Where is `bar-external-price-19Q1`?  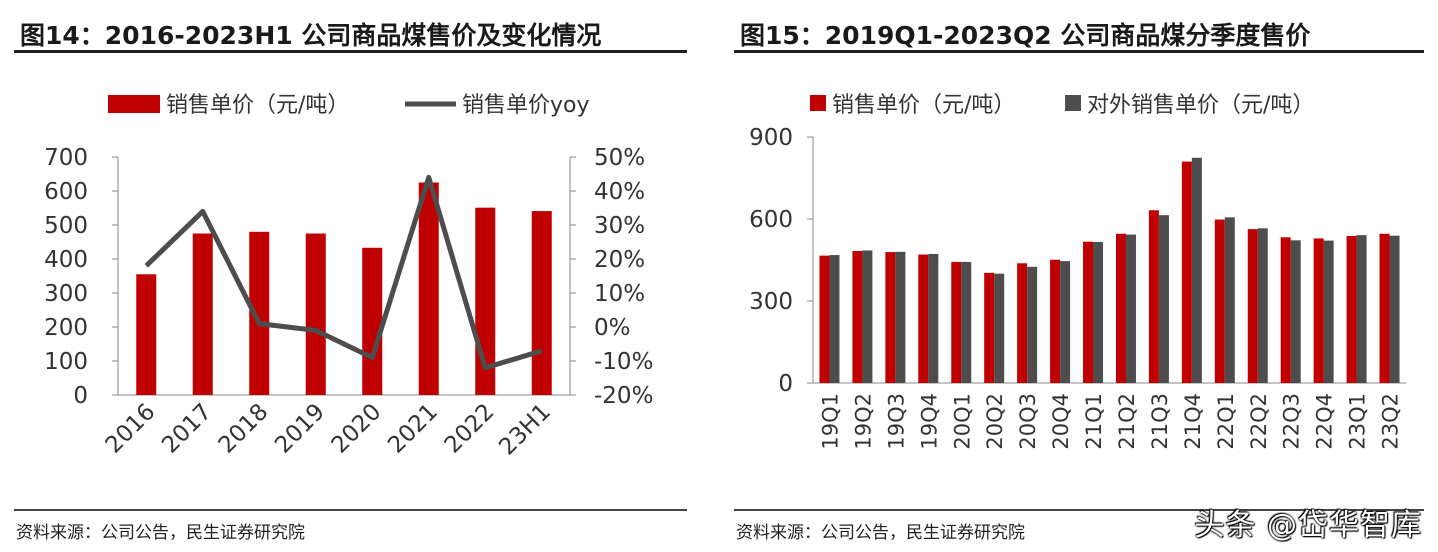 bar-external-price-19Q1 is located at coordinates (834, 319).